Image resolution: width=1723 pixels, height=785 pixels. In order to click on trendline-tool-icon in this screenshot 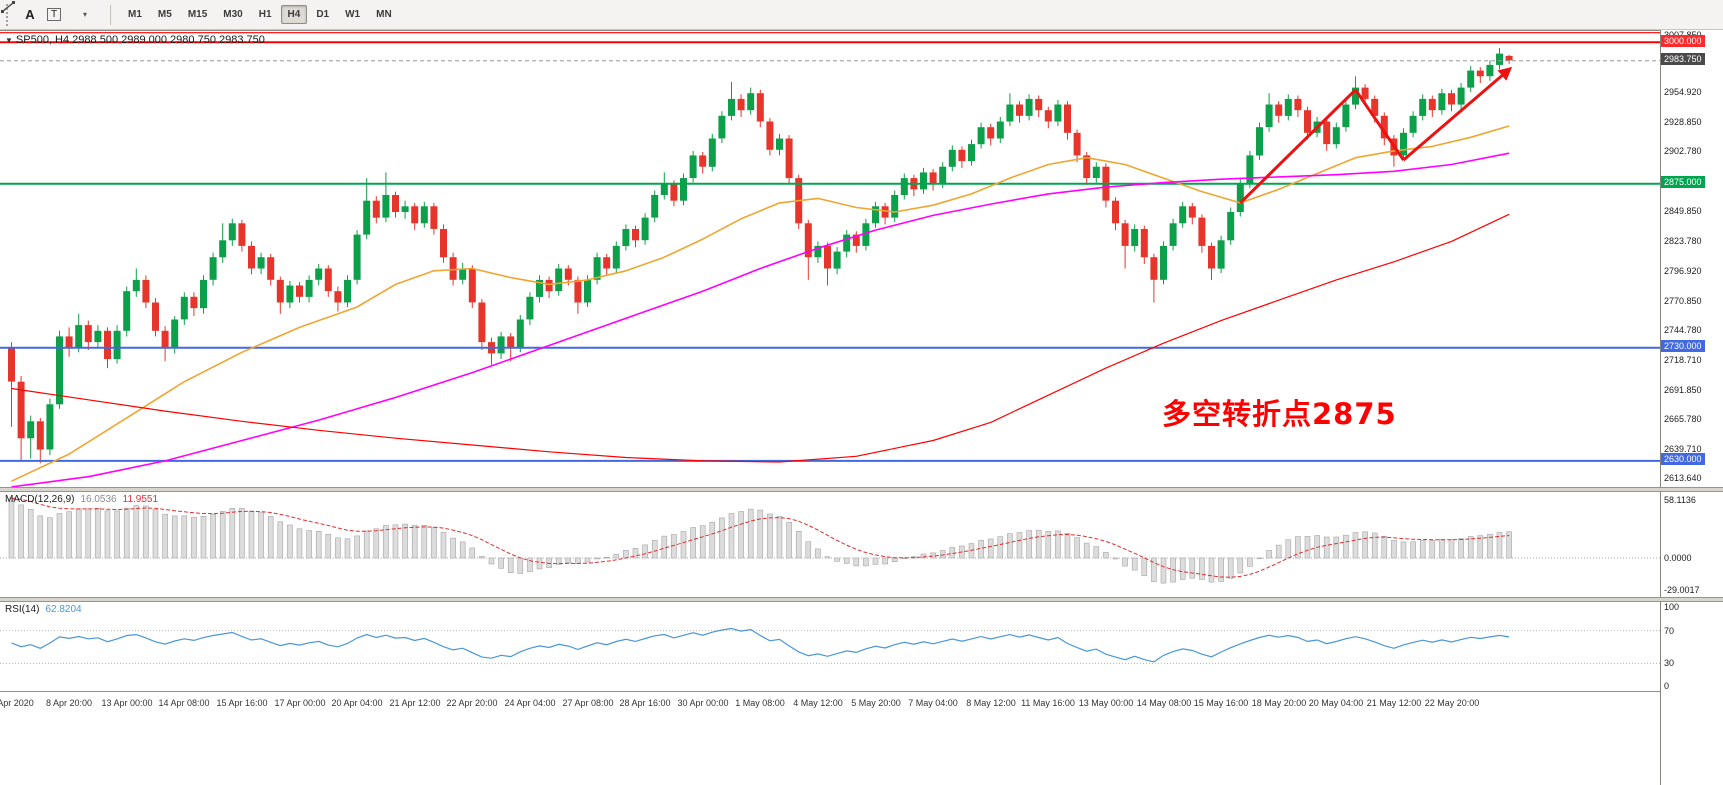, I will do `click(8, 7)`.